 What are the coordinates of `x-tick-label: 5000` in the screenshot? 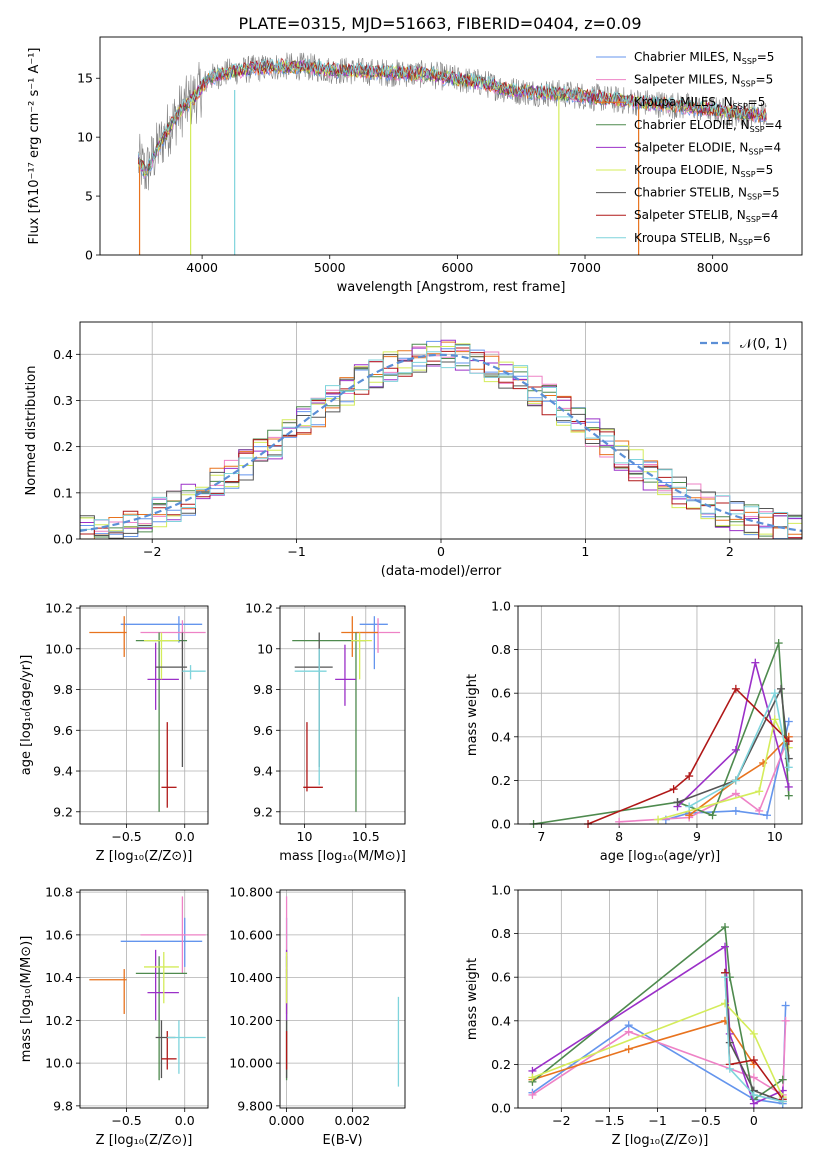 It's located at (330, 267).